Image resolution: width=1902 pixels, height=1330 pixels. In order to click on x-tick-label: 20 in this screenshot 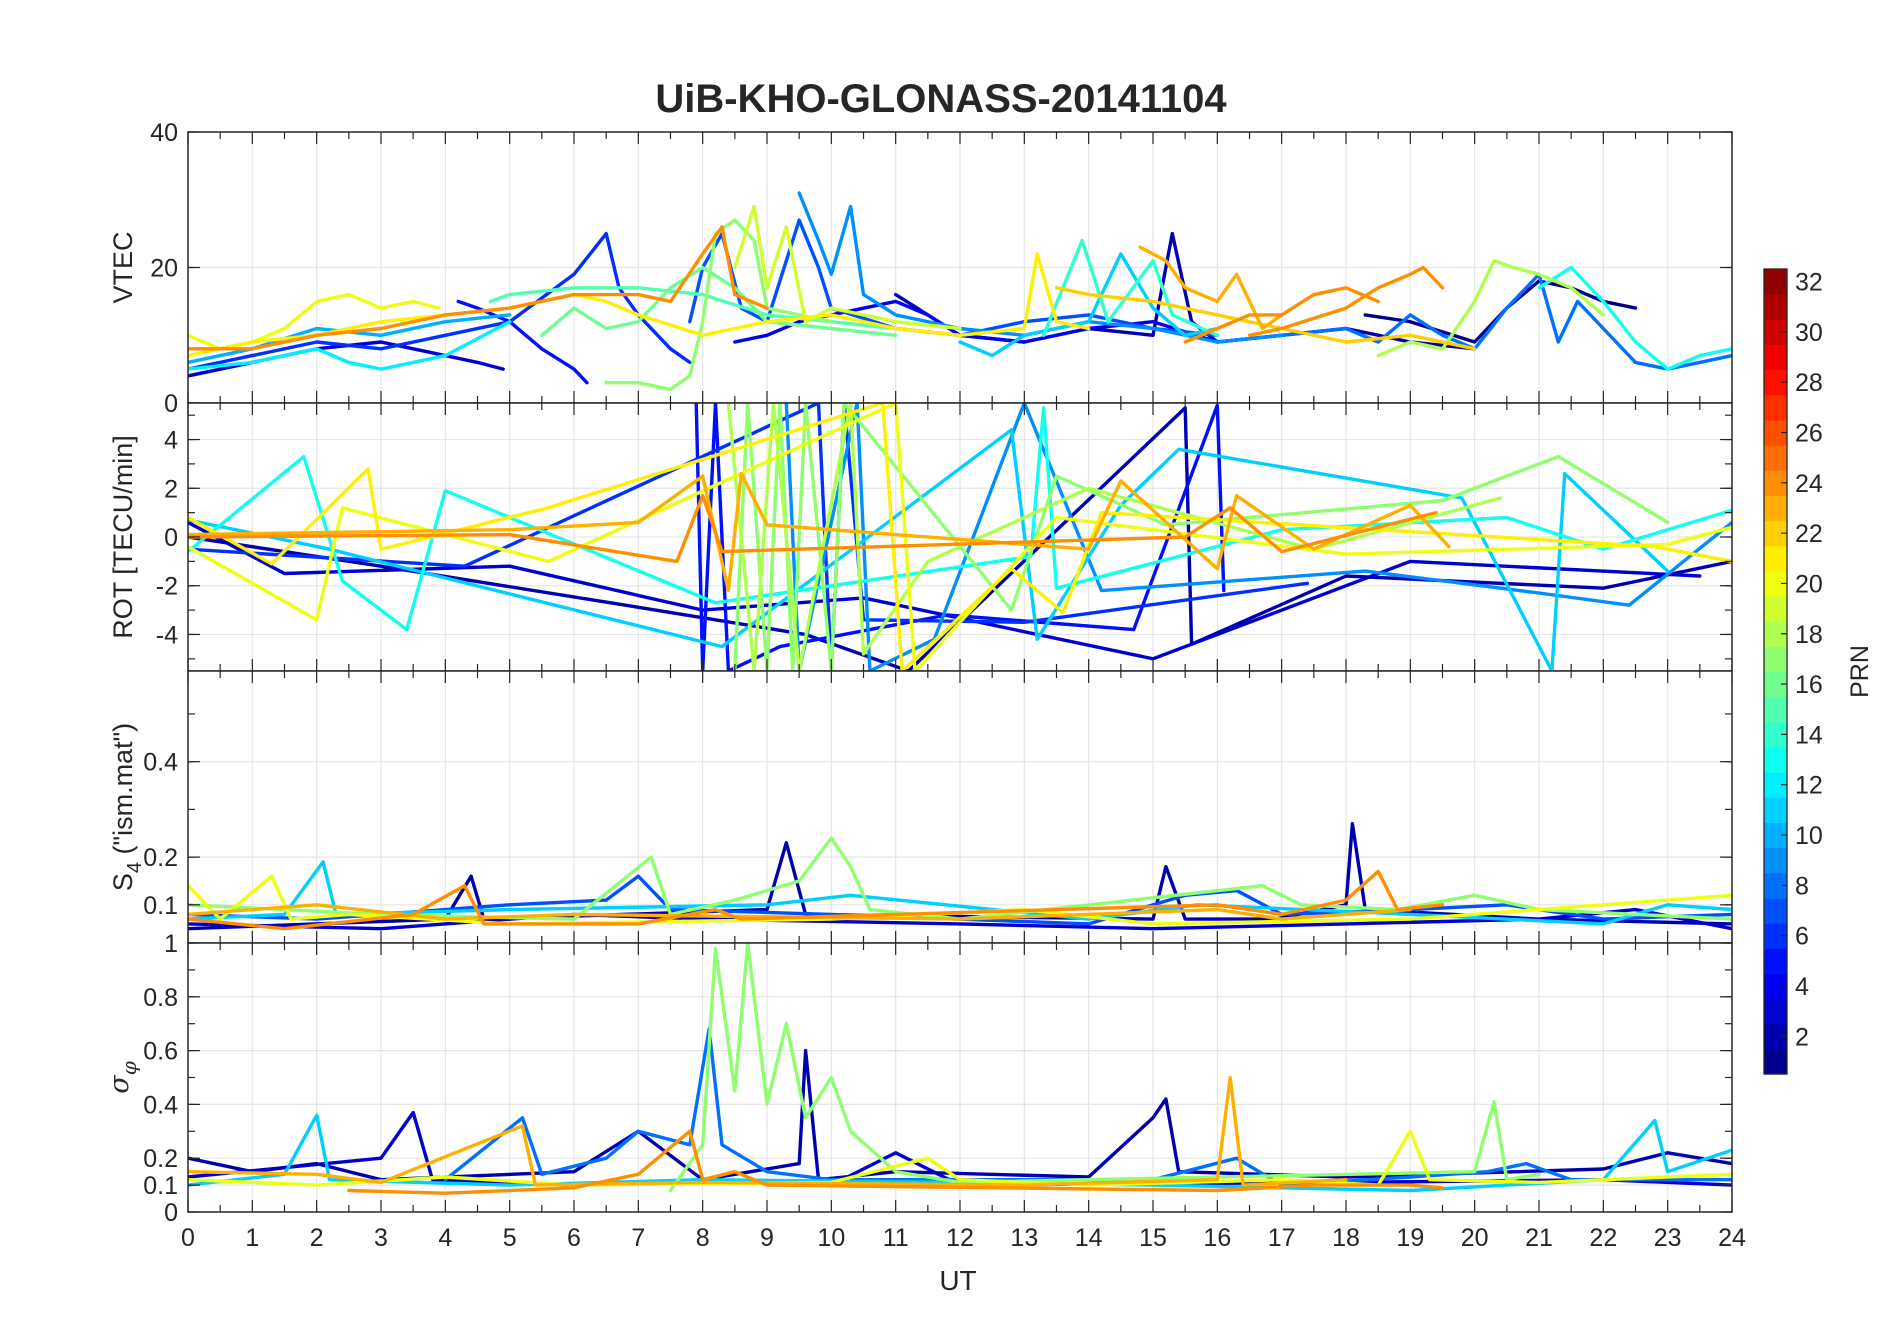, I will do `click(1475, 1238)`.